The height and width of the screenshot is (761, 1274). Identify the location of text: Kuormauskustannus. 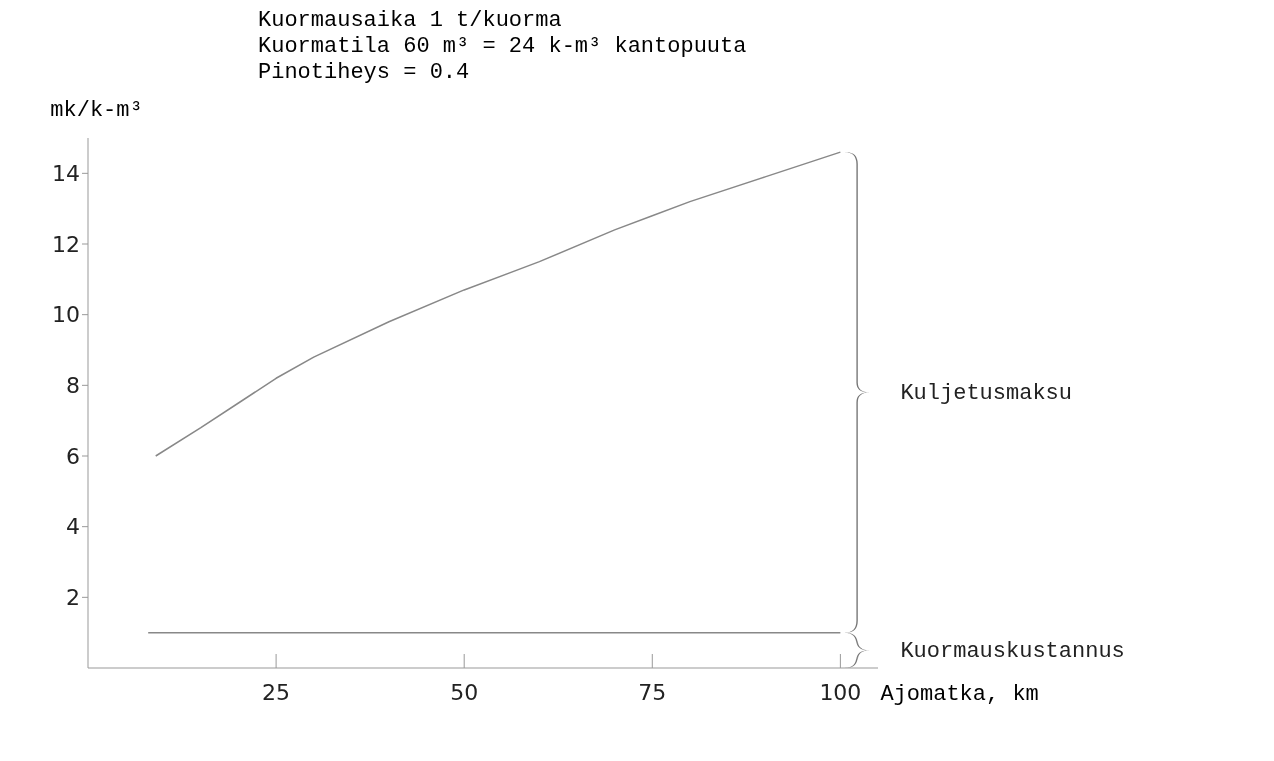
(1012, 652).